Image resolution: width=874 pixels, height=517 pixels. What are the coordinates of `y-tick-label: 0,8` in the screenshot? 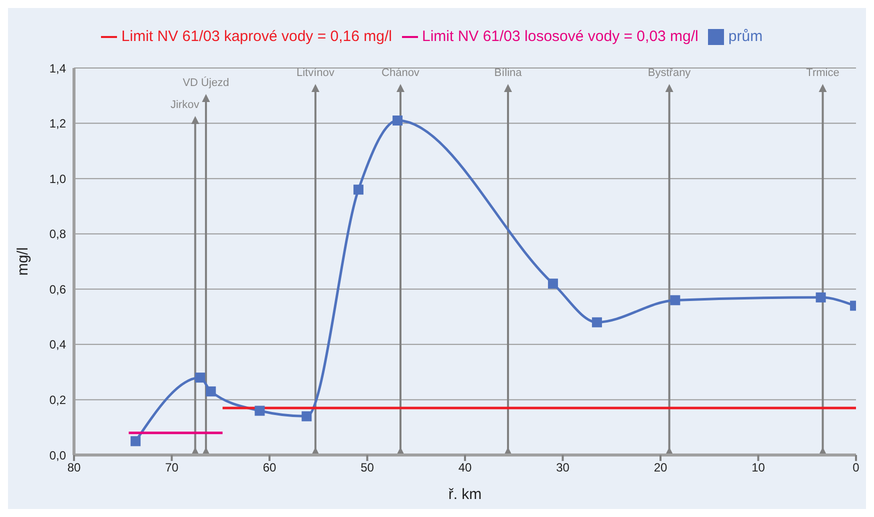 It's located at (57, 234).